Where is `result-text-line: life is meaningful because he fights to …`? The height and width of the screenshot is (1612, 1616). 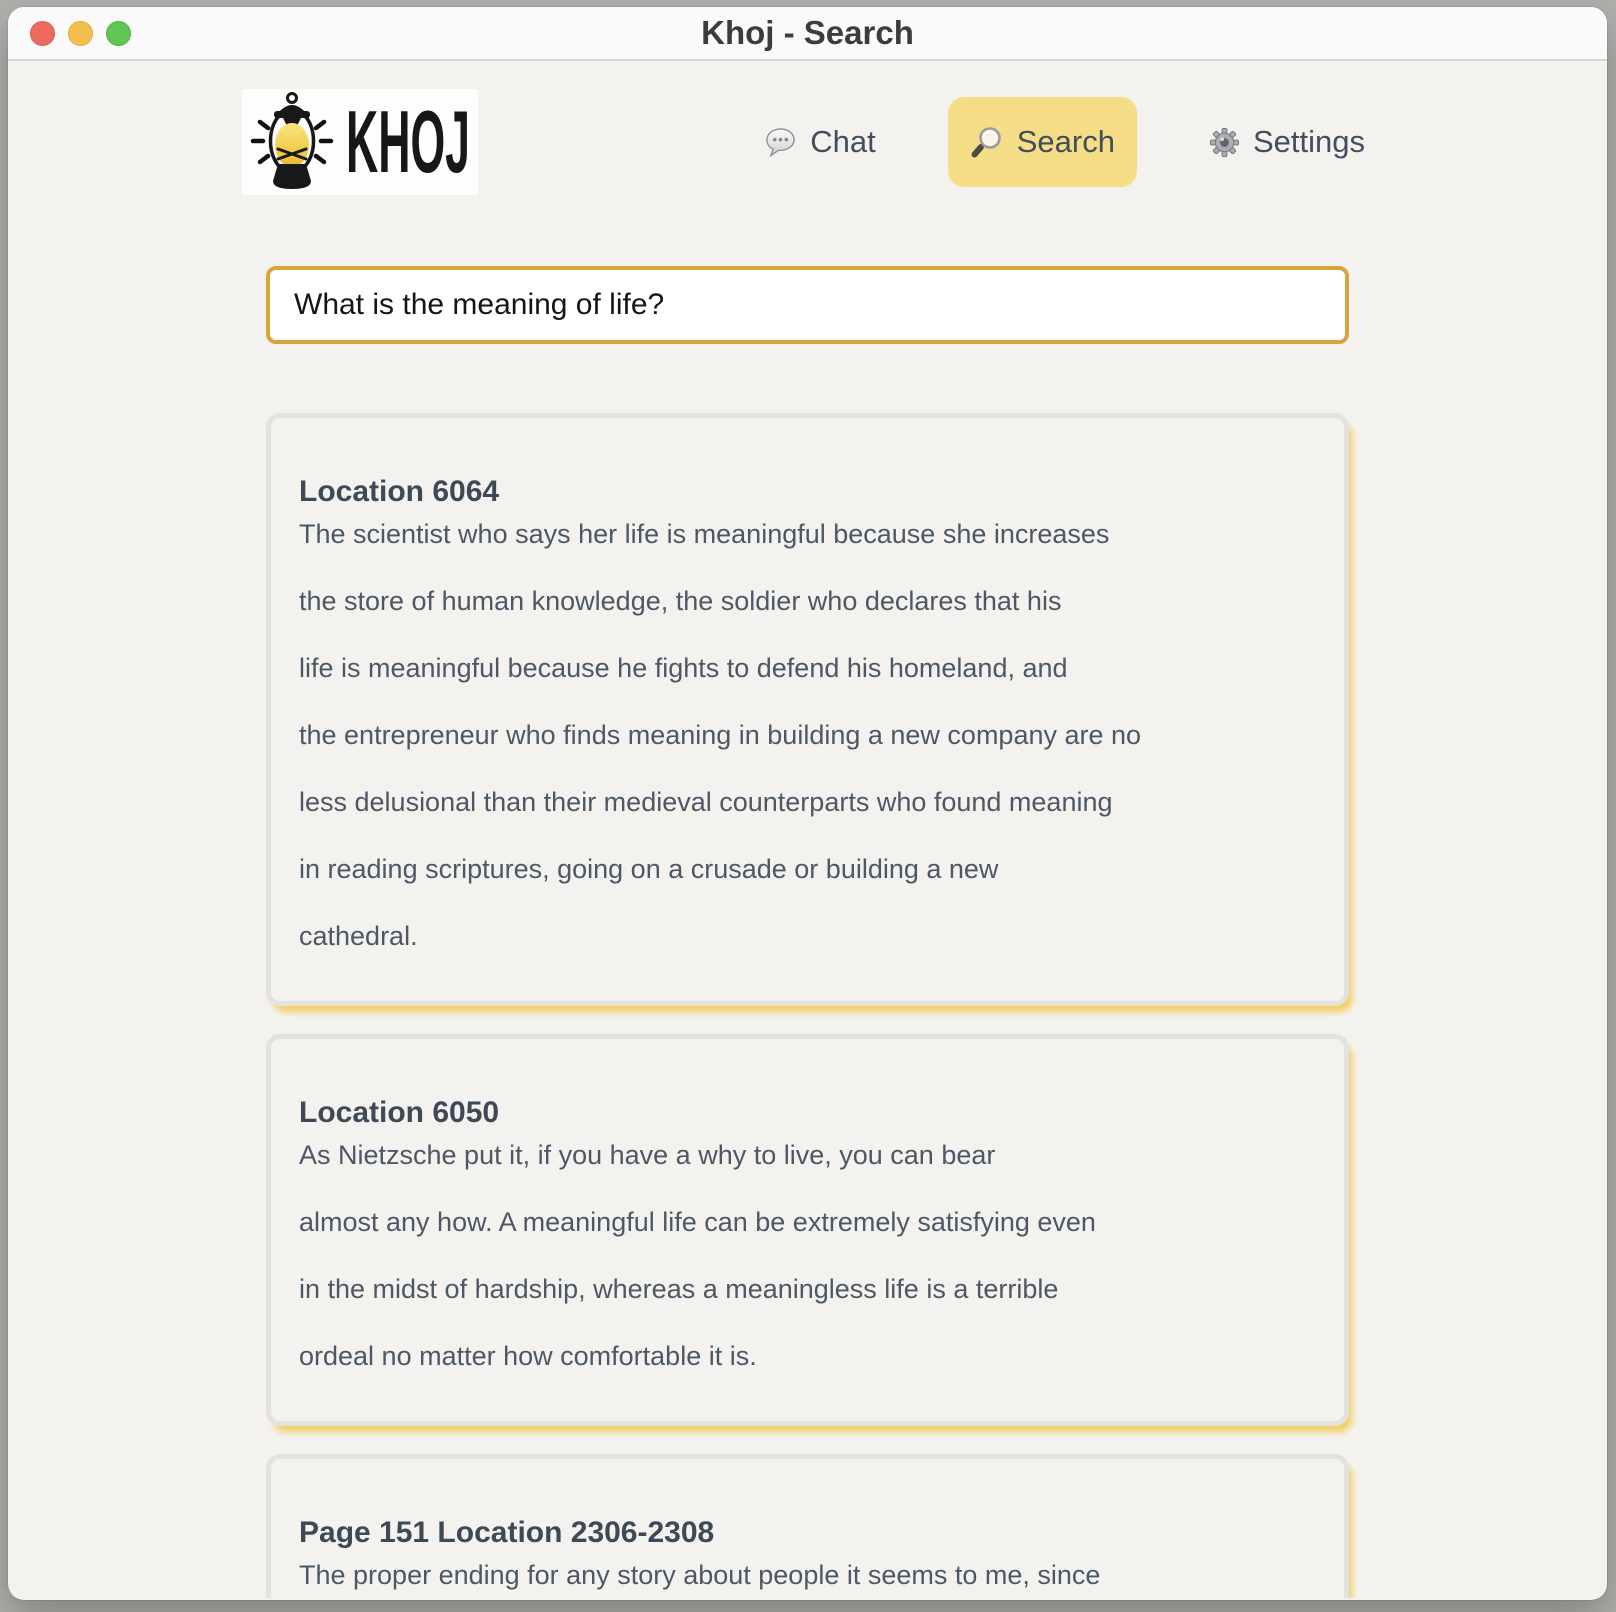 result-text-line: life is meaningful because he fights to … is located at coordinates (683, 668).